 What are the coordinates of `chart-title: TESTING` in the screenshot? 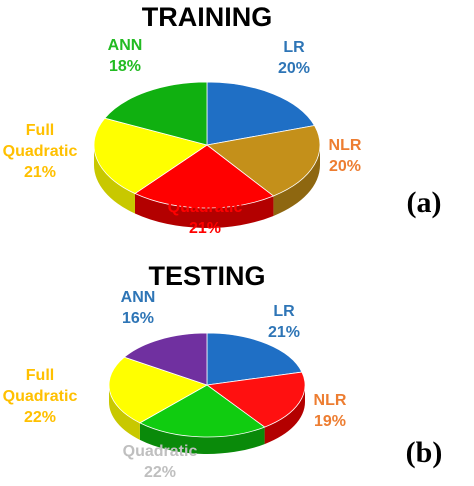 It's located at (206, 276).